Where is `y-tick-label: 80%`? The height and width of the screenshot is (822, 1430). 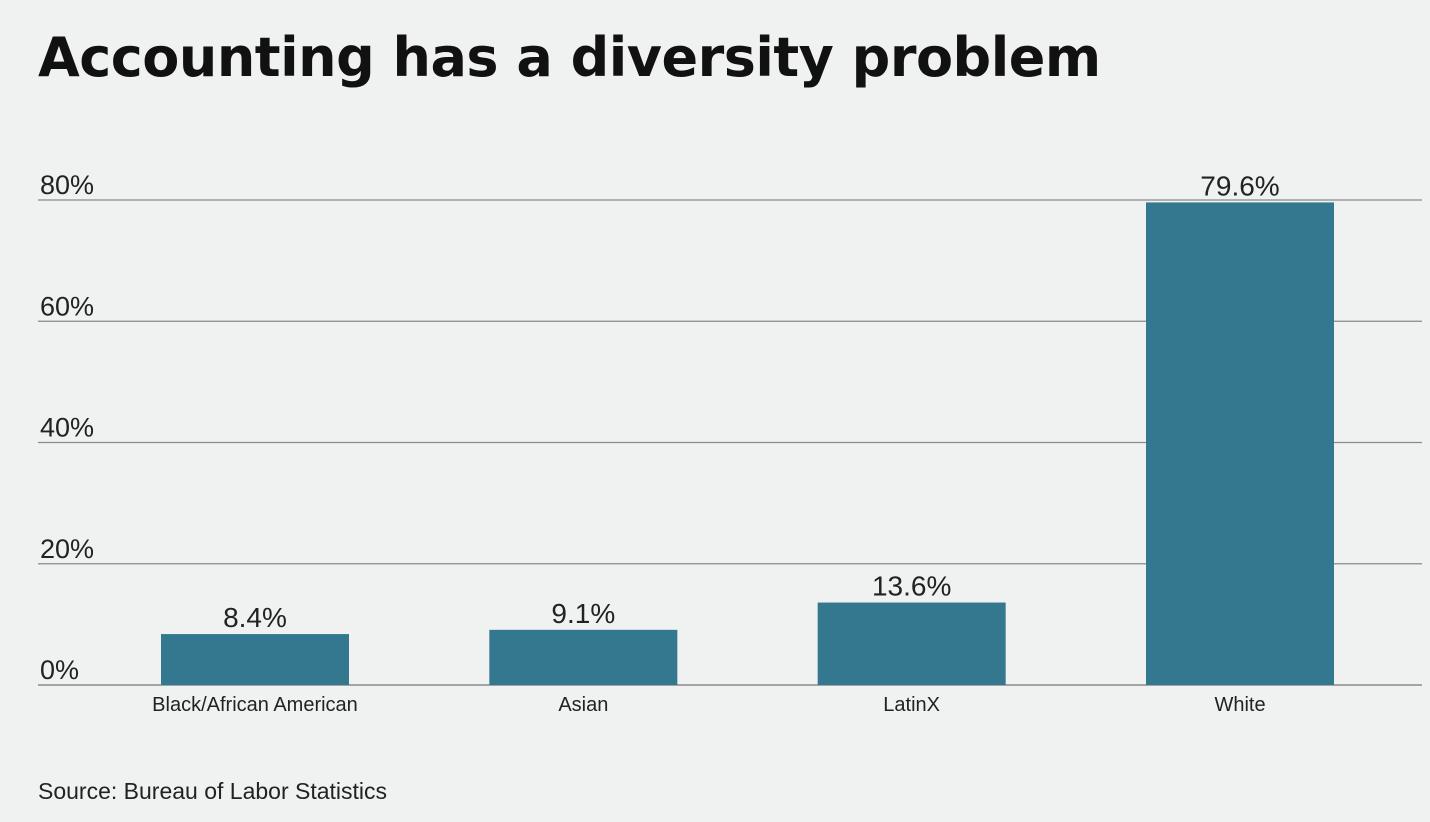
y-tick-label: 80% is located at coordinates (67, 185).